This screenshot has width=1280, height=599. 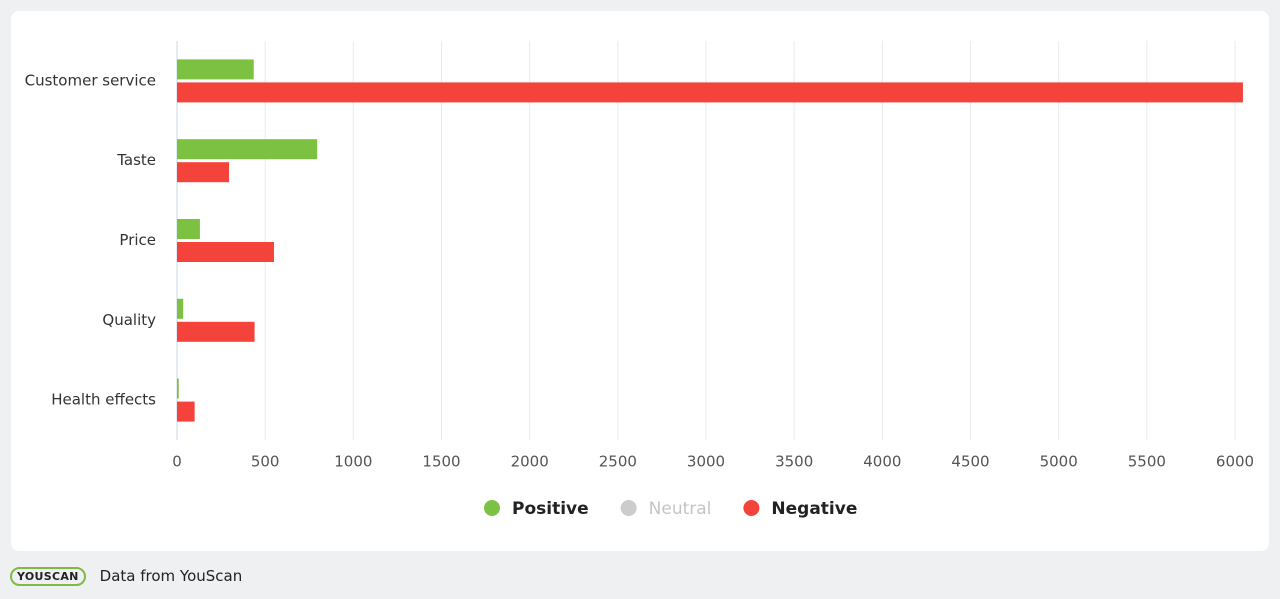 What do you see at coordinates (618, 462) in the screenshot?
I see `x-tick-label: 2500` at bounding box center [618, 462].